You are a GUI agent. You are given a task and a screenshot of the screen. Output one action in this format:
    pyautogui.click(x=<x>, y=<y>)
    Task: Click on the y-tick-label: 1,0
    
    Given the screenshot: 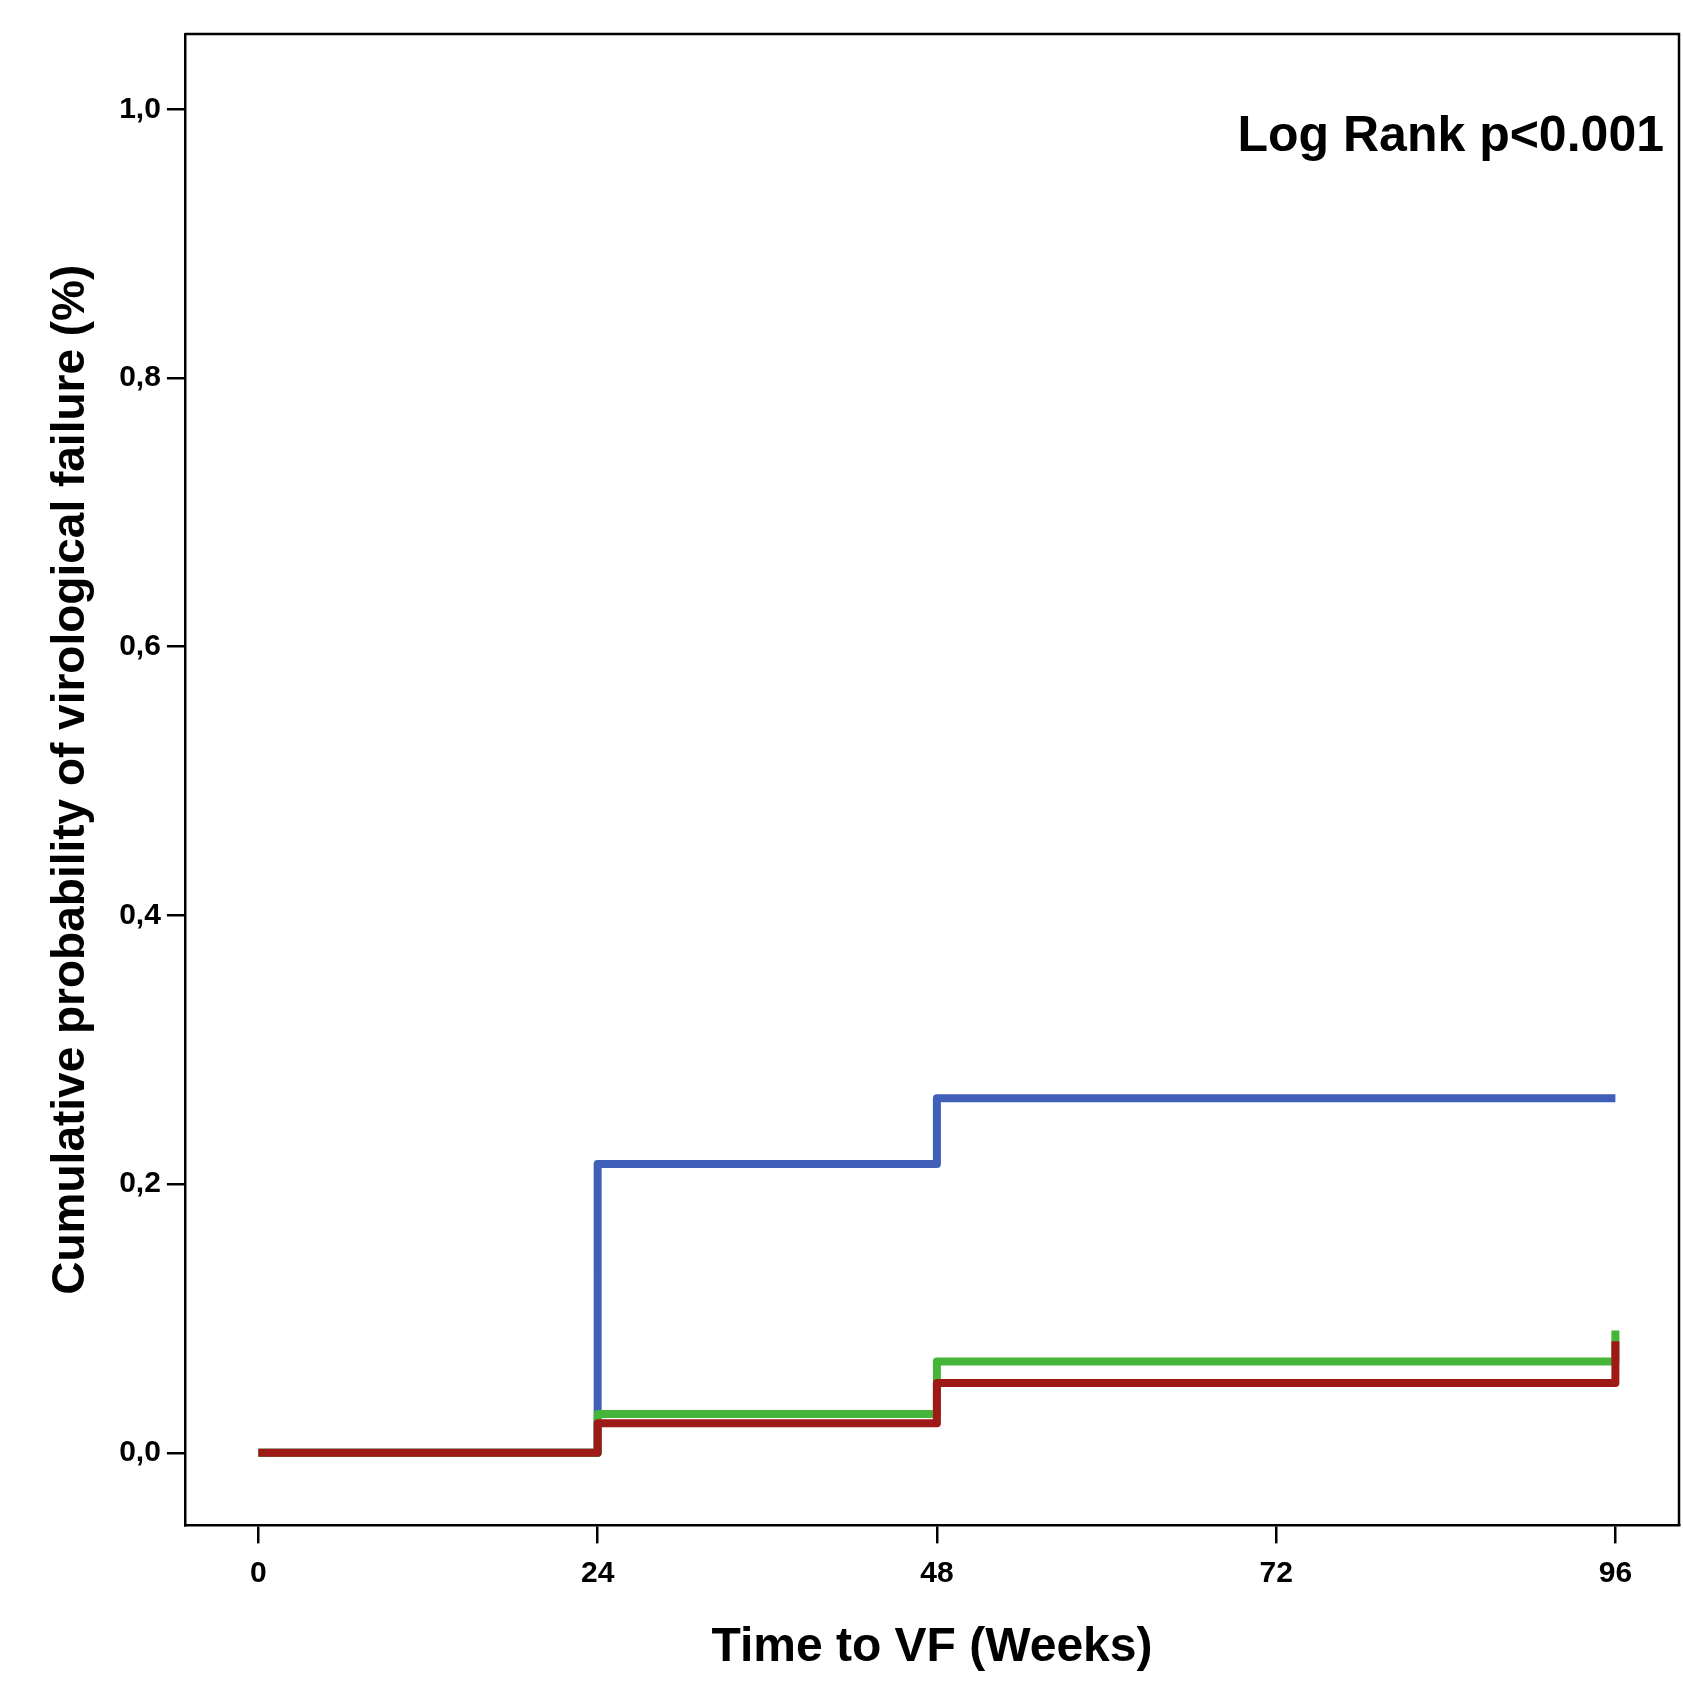 What is the action you would take?
    pyautogui.click(x=140, y=107)
    